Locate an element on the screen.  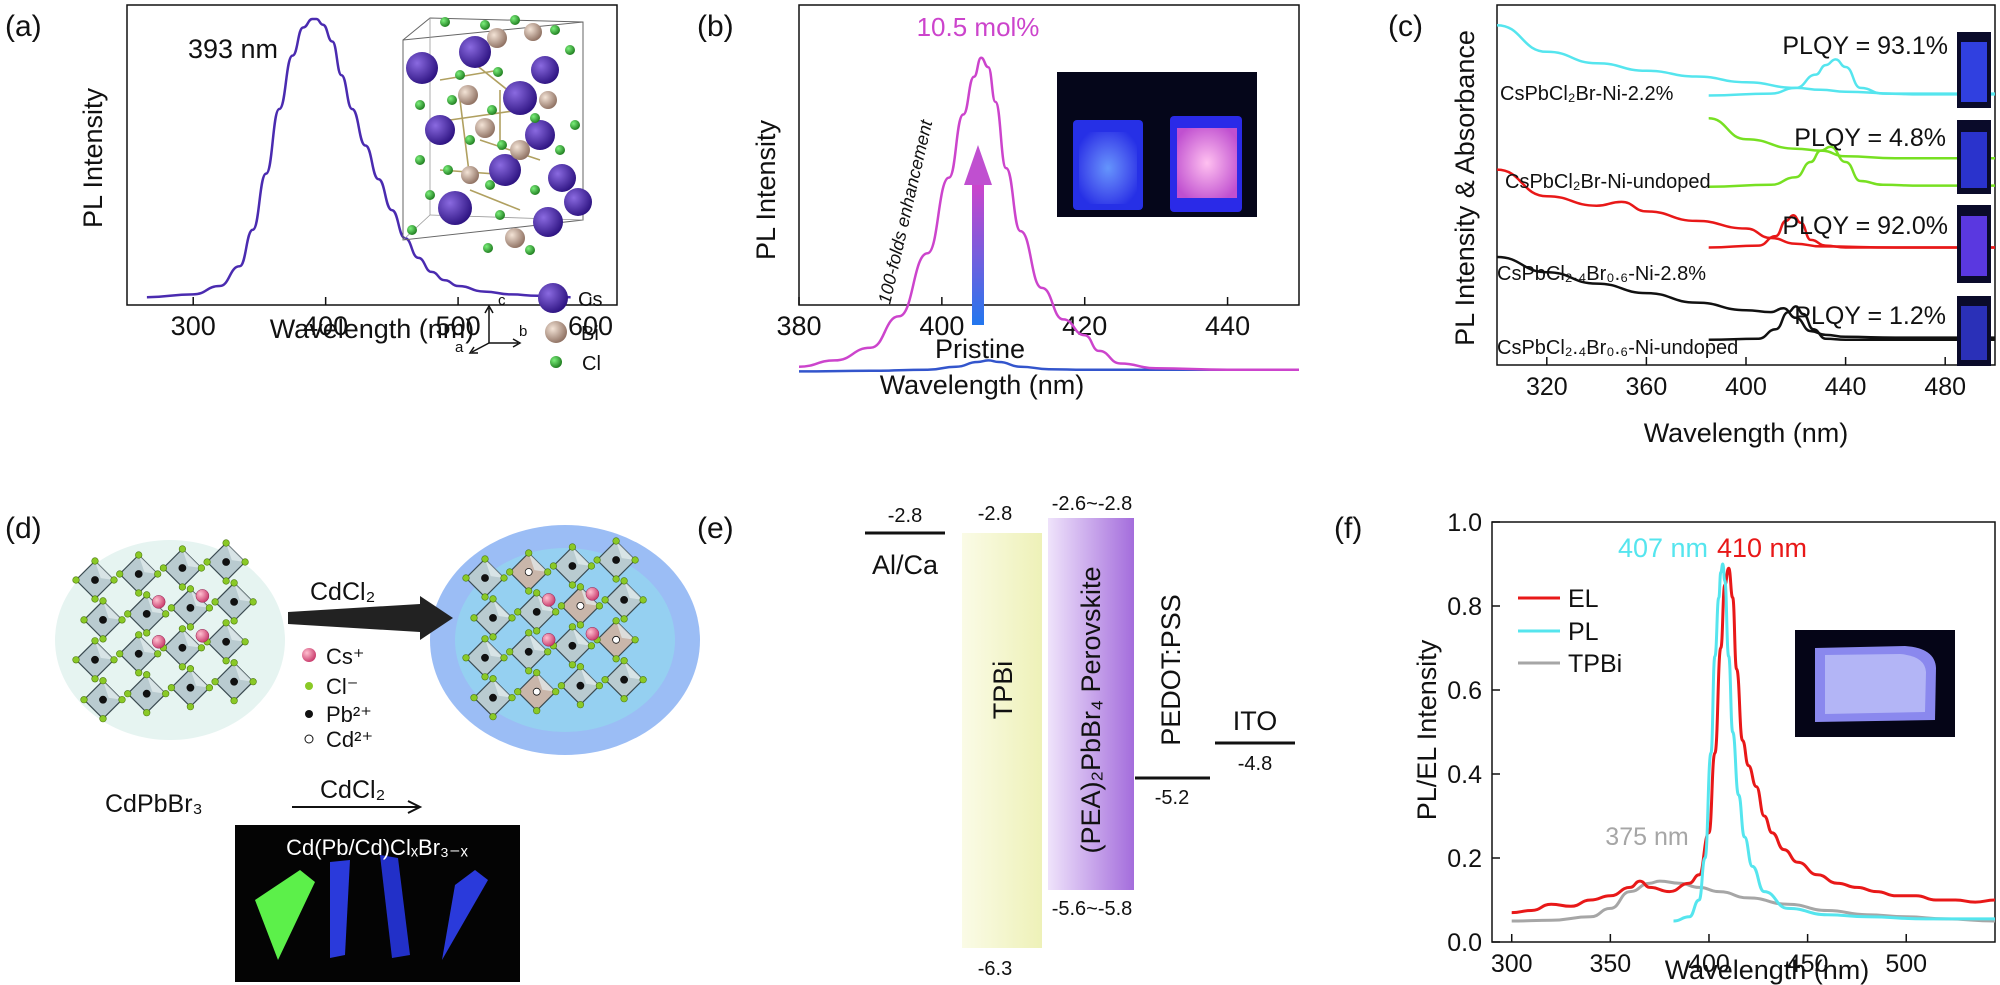
peak-label-pl: 407 nm is located at coordinates (1663, 548).